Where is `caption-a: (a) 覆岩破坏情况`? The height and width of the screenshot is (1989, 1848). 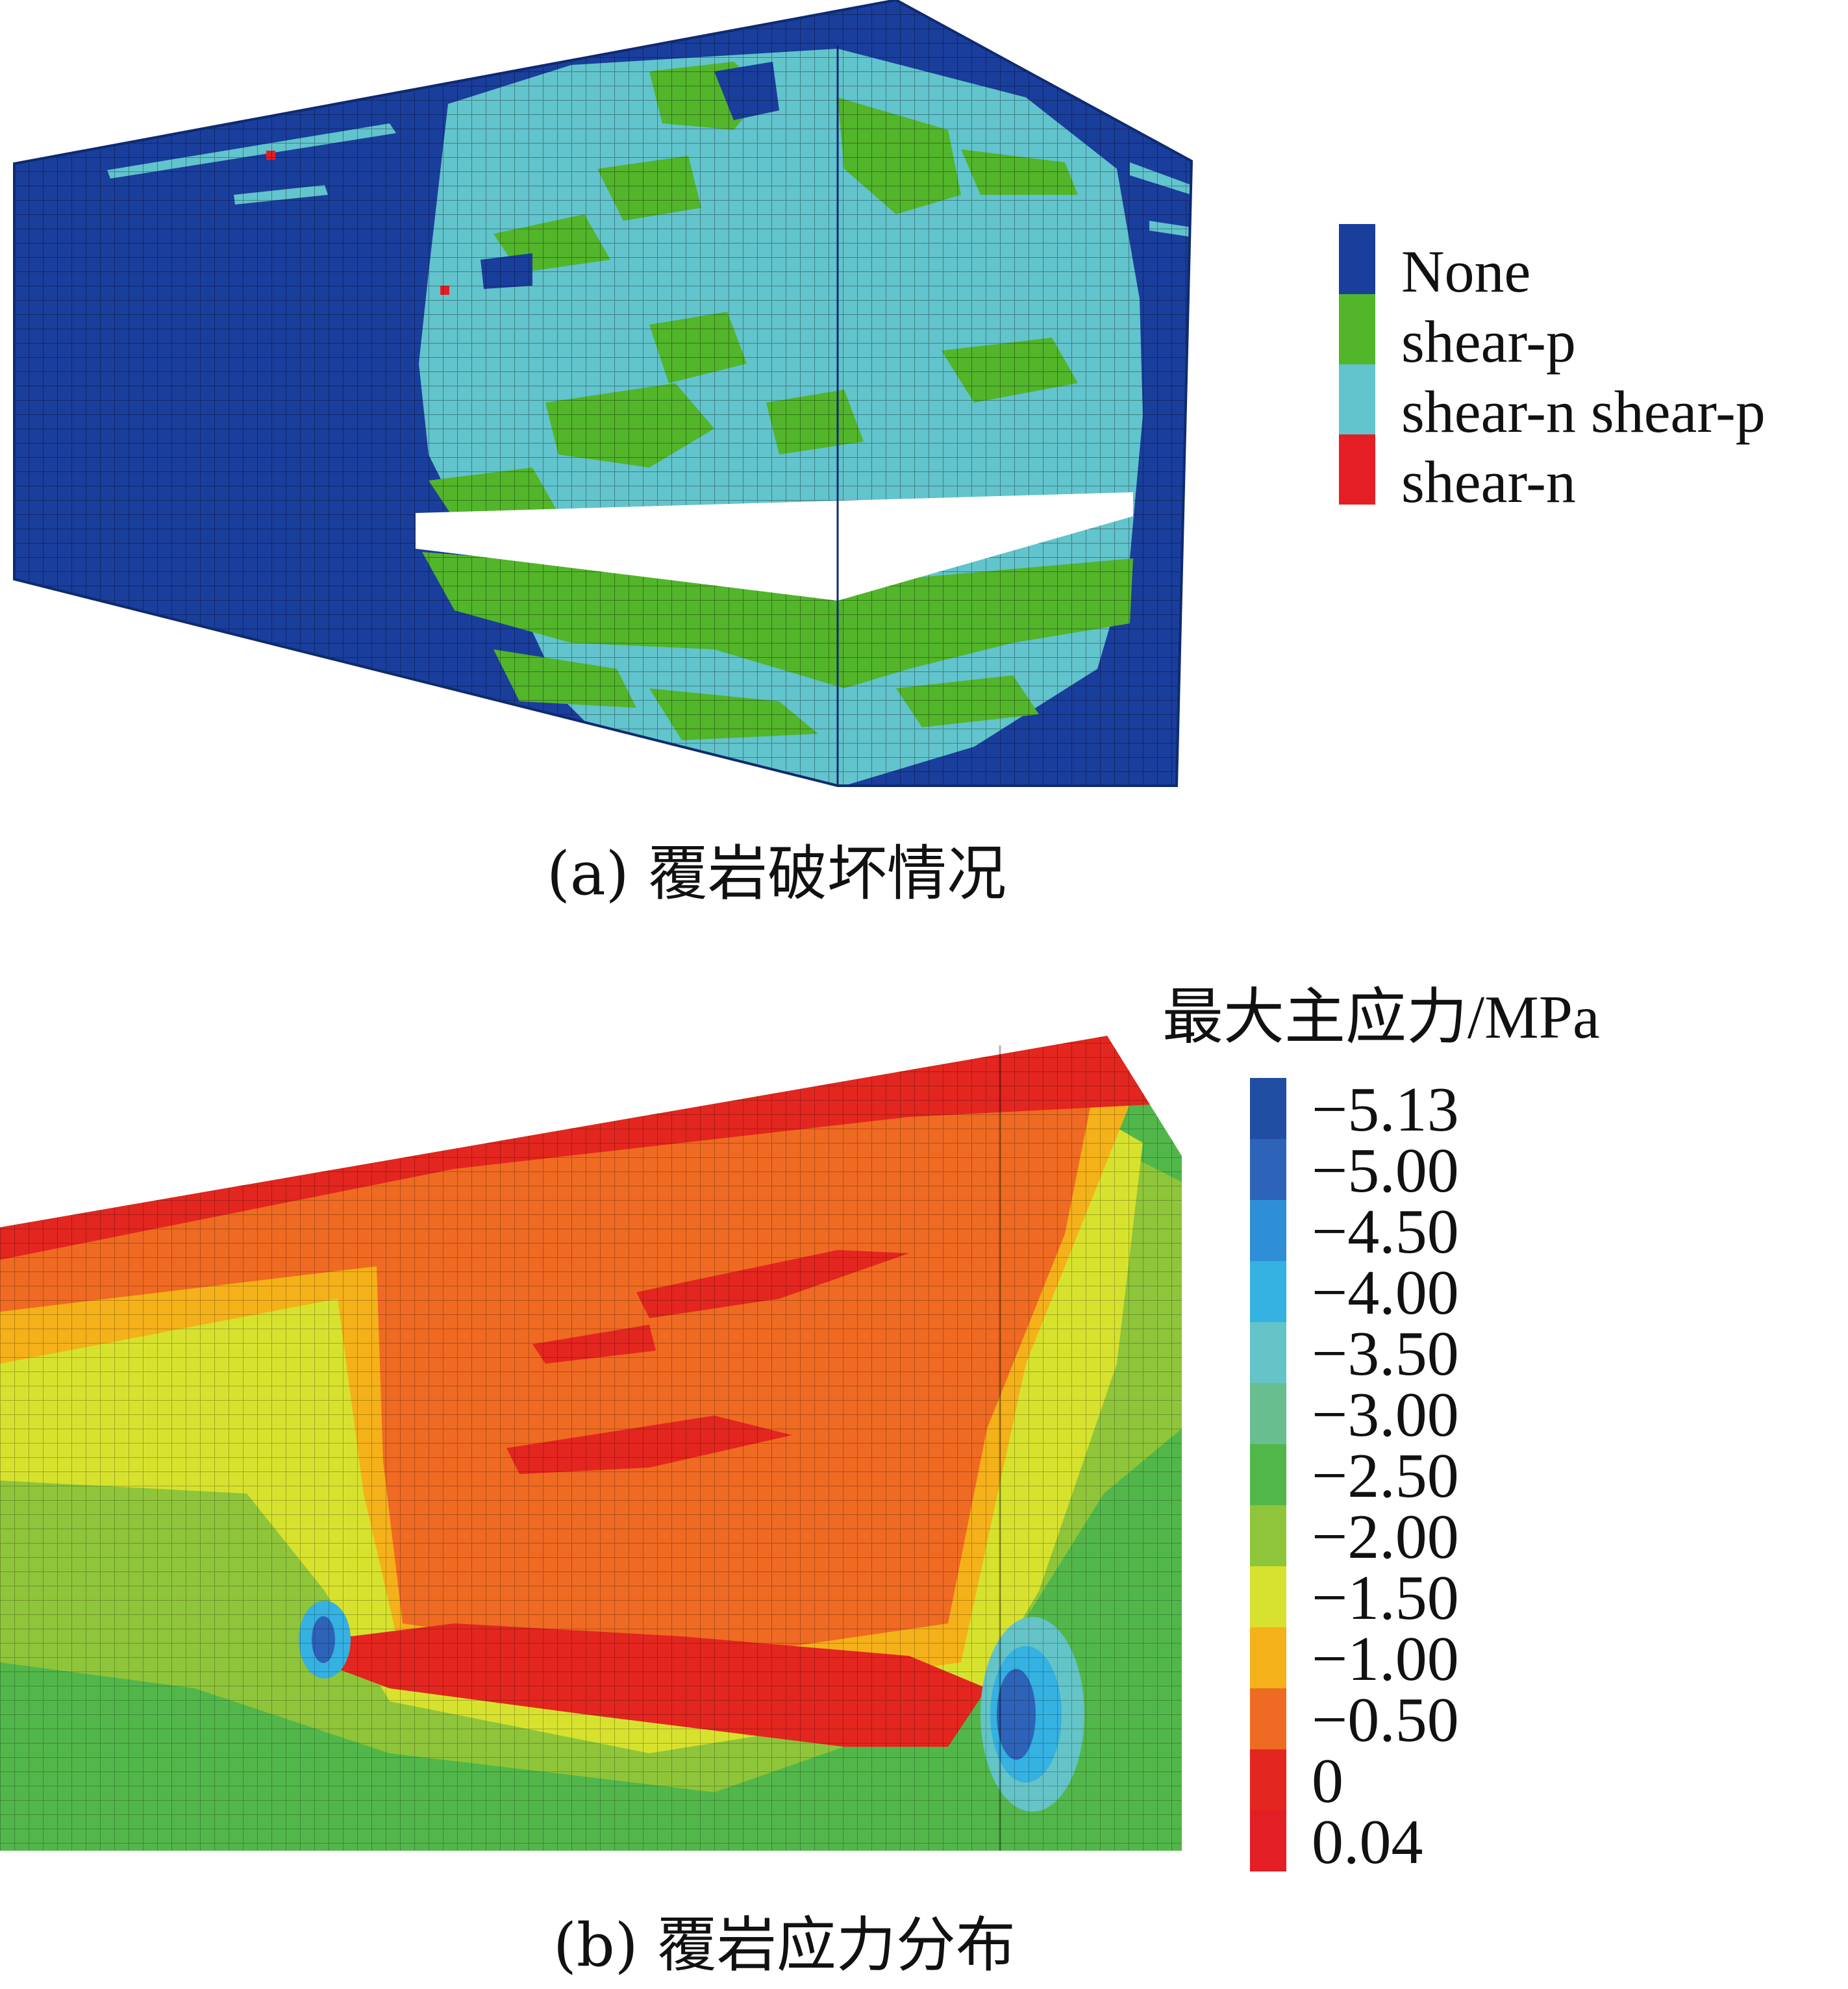 caption-a: (a) 覆岩破坏情况 is located at coordinates (777, 873).